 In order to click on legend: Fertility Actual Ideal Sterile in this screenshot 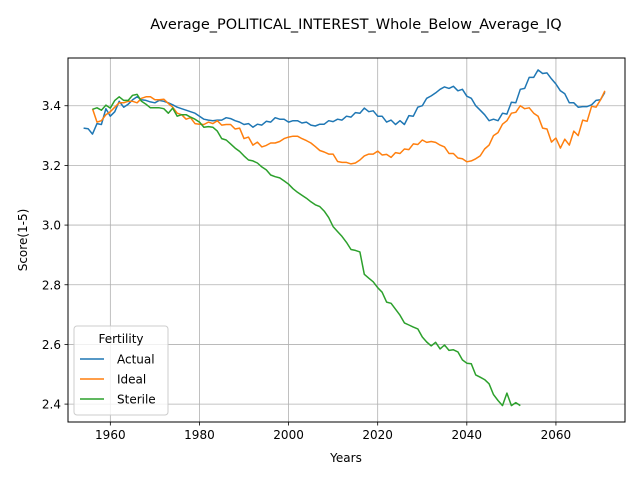, I will do `click(121, 370)`.